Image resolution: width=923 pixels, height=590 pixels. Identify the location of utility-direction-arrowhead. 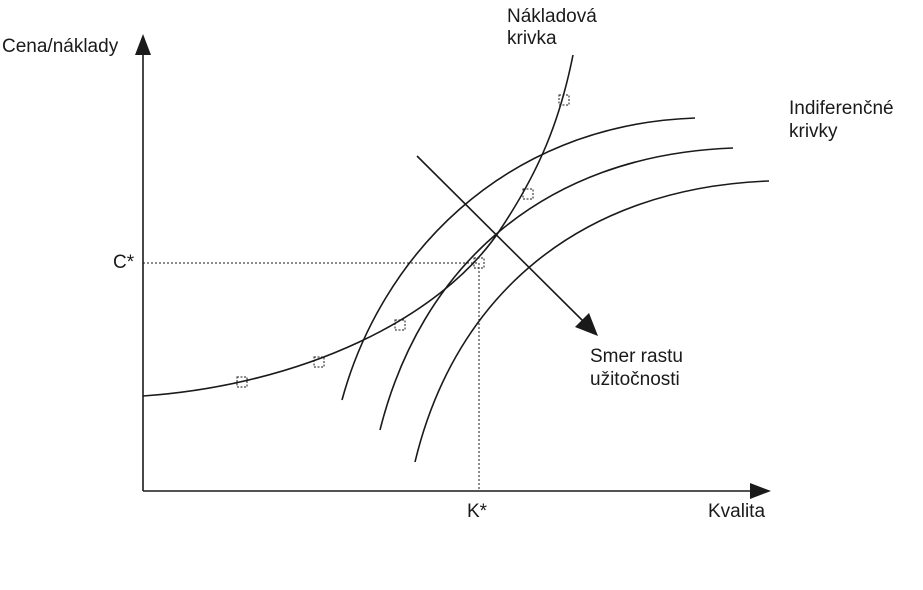
(586, 324).